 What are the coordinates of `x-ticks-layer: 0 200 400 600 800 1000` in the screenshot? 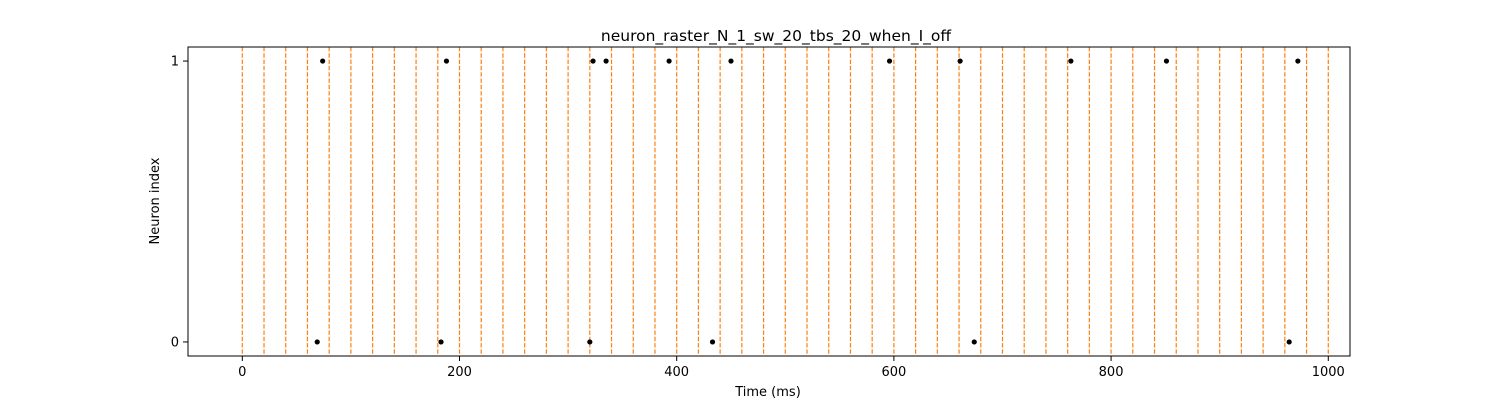 It's located at (791, 368).